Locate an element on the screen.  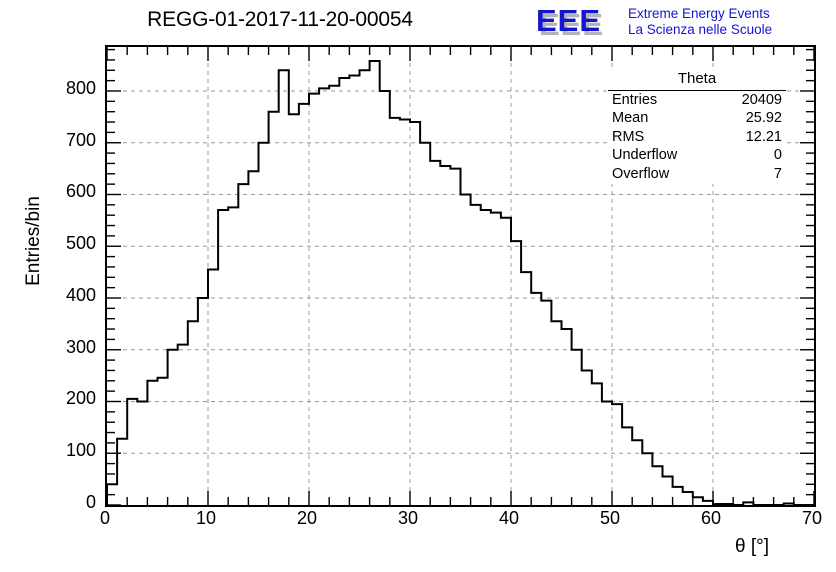
stats-row-value: 12.21 is located at coordinates (763, 136).